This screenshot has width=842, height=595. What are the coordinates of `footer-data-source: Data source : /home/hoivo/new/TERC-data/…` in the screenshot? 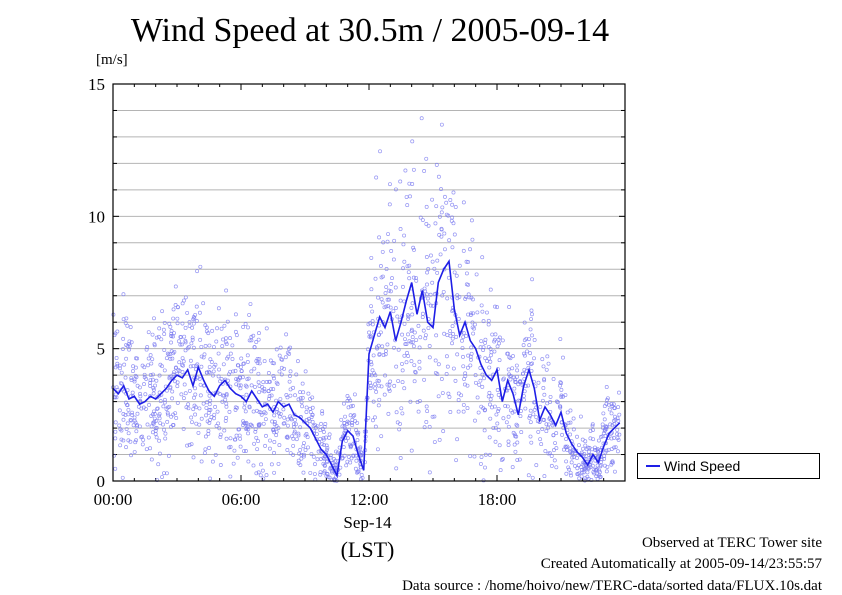 It's located at (612, 586).